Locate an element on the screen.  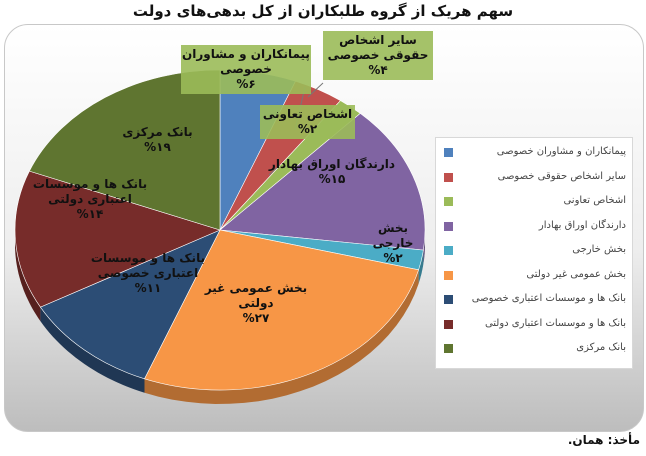
data-label-0: پیمانکاران و مشاوران خصوصی %۶ is located at coordinates (246, 69).